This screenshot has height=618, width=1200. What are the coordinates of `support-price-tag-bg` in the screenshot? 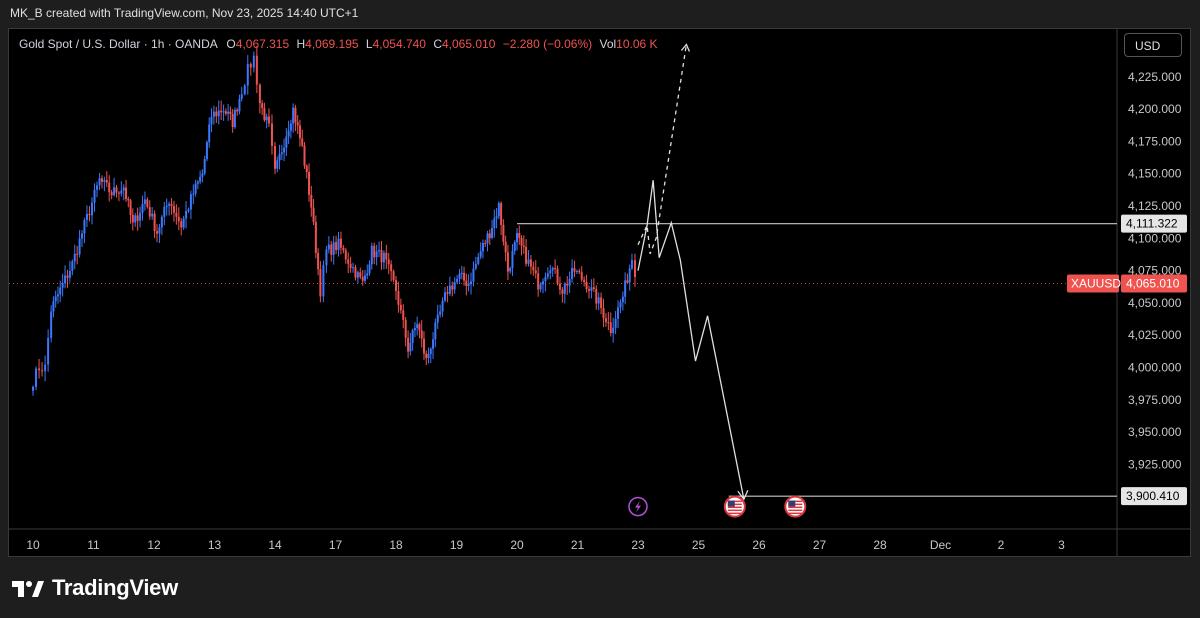 It's located at (1154, 496).